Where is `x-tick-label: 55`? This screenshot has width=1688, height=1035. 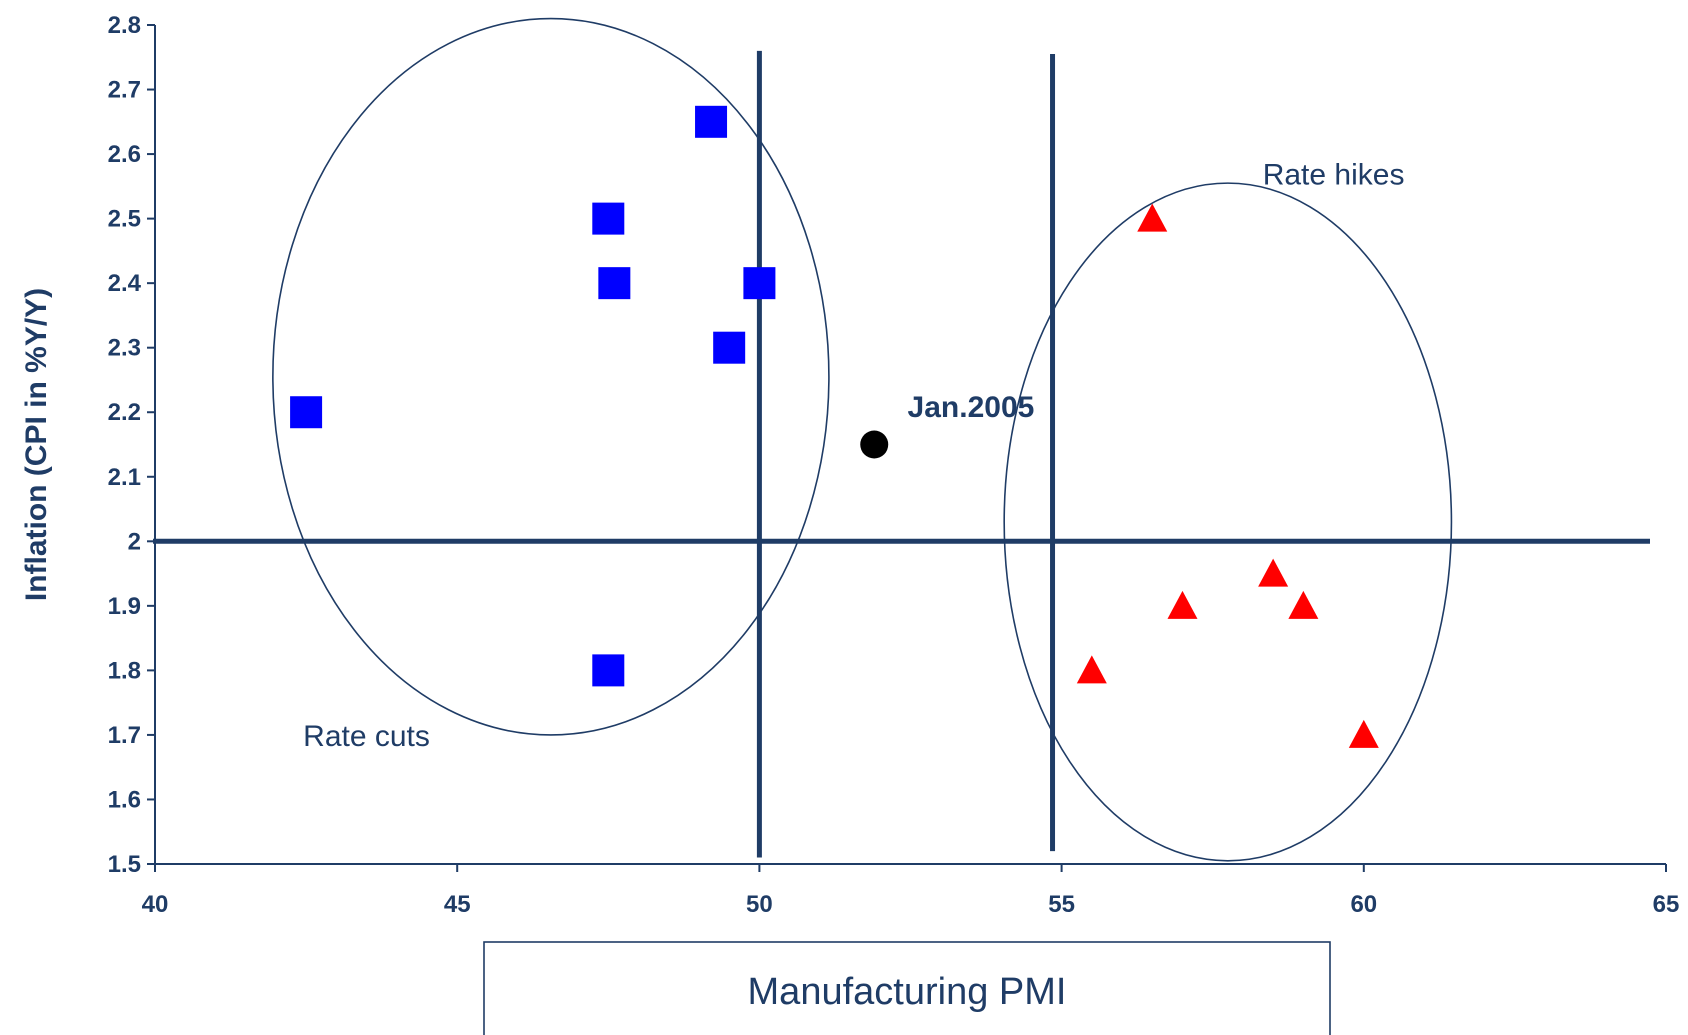 x-tick-label: 55 is located at coordinates (1061, 904).